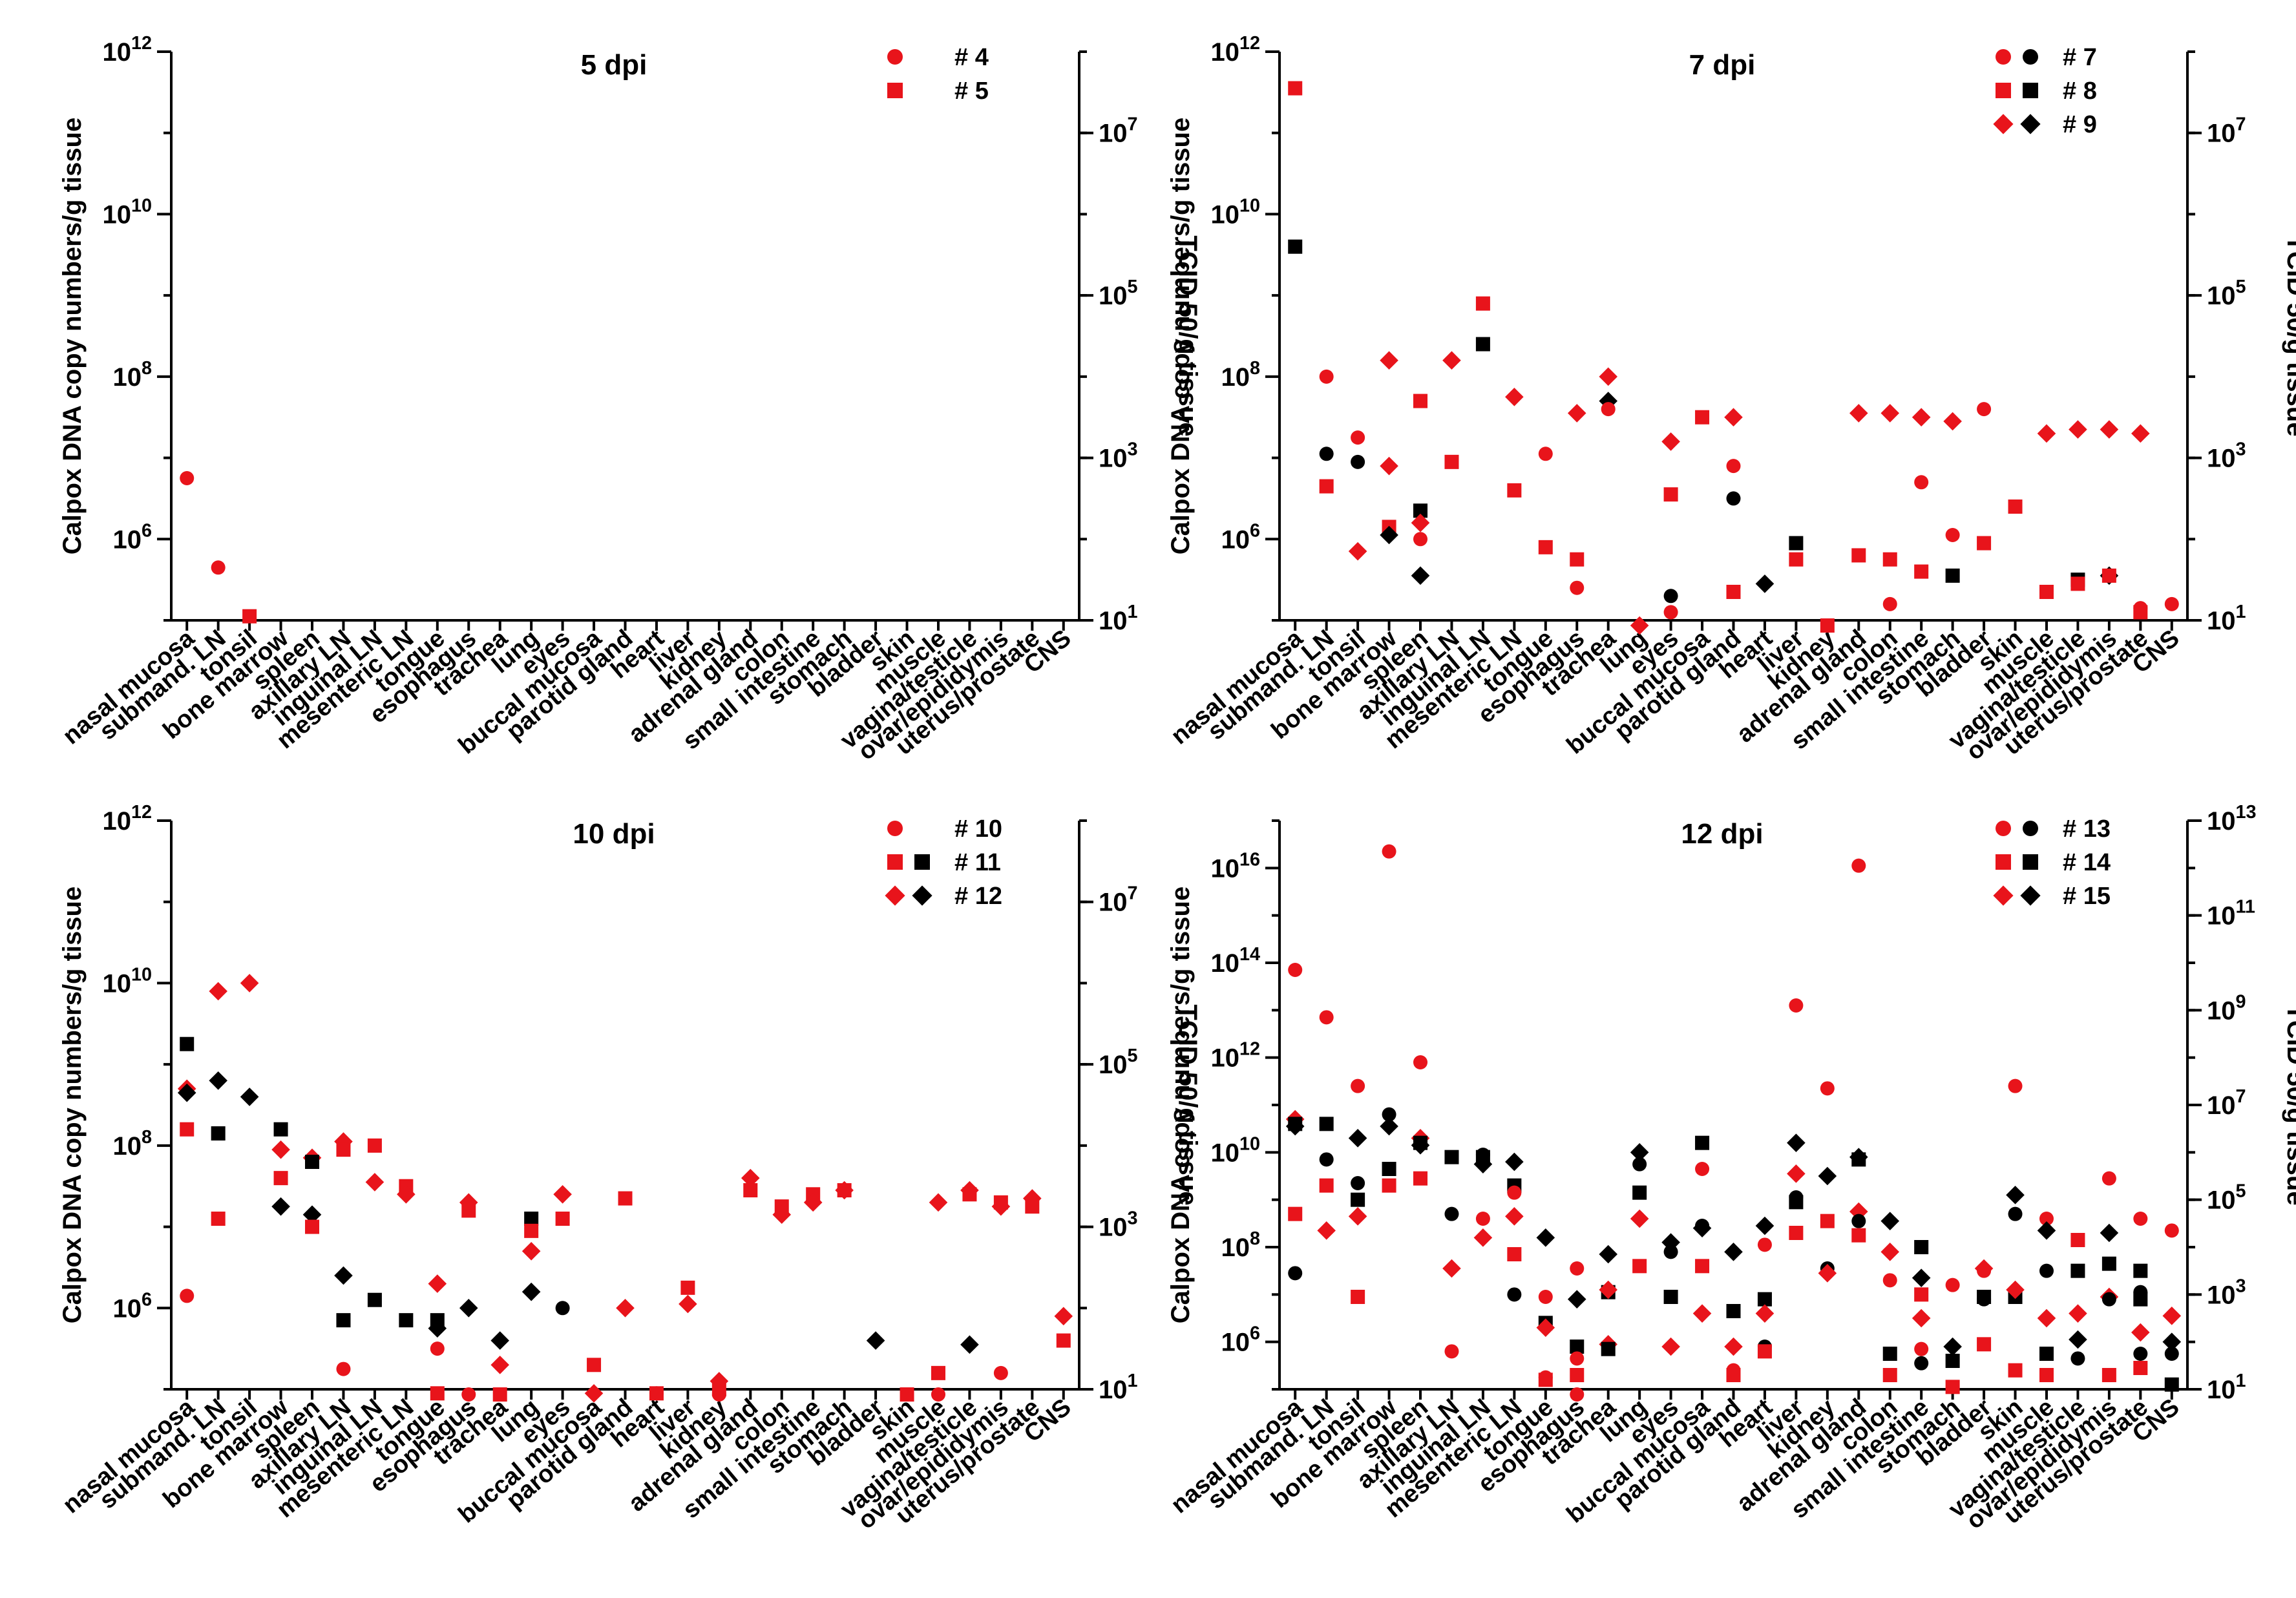 This screenshot has height=1598, width=2296. I want to click on y2-tick-label: 10⁹, so click(2226, 1008).